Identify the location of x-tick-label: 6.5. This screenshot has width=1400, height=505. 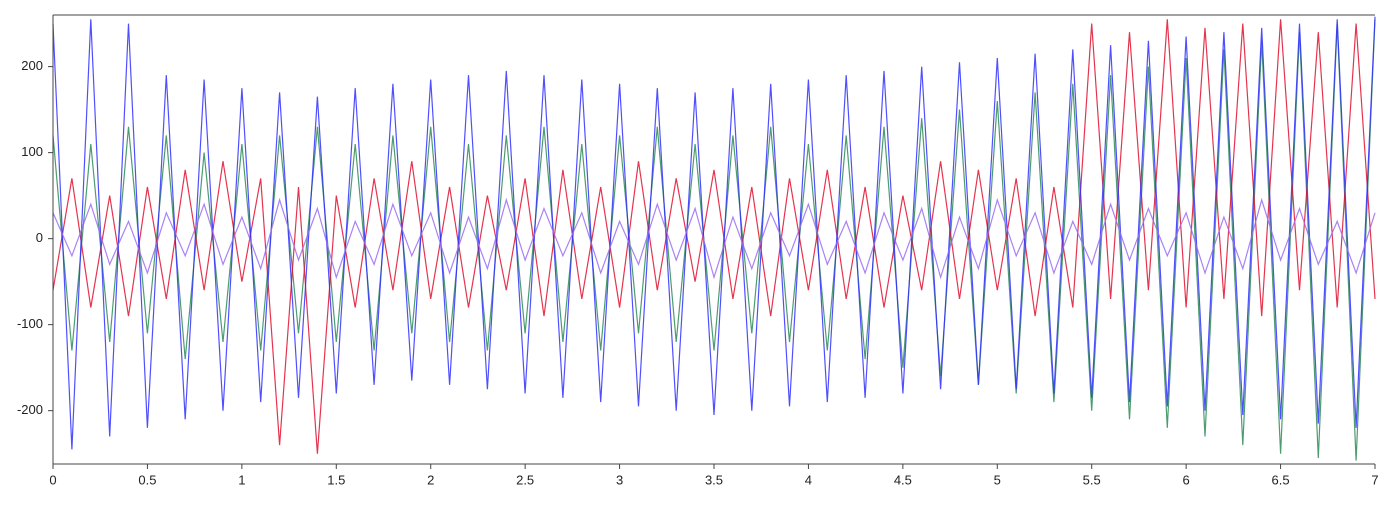
(1281, 479).